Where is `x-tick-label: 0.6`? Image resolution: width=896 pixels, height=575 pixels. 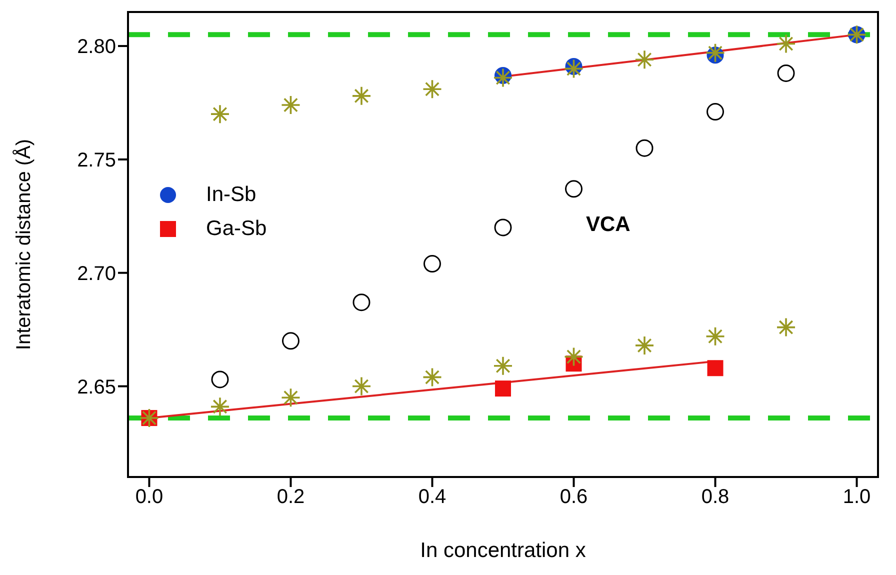 x-tick-label: 0.6 is located at coordinates (574, 497).